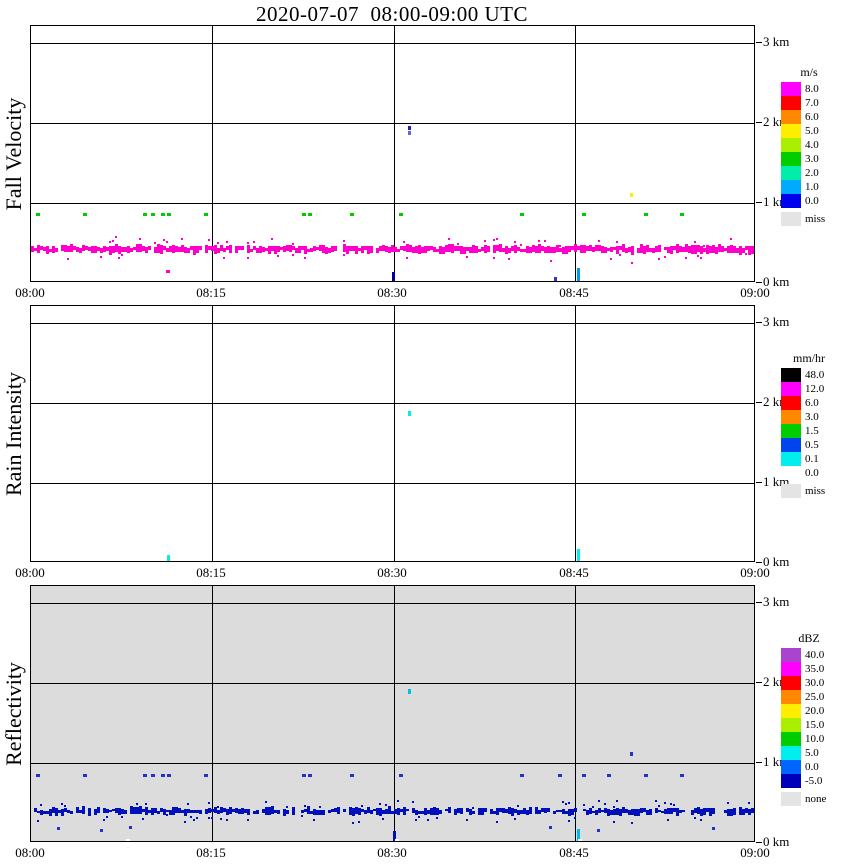 The height and width of the screenshot is (868, 850). What do you see at coordinates (392, 852) in the screenshot?
I see `x-tick-label: 08:30` at bounding box center [392, 852].